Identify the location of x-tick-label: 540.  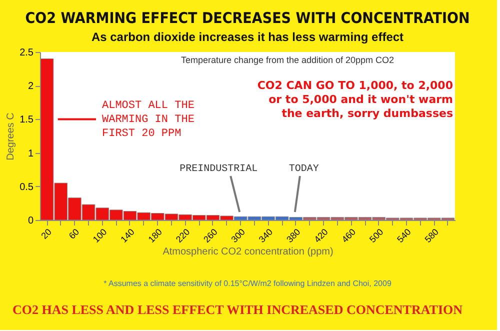
(404, 235).